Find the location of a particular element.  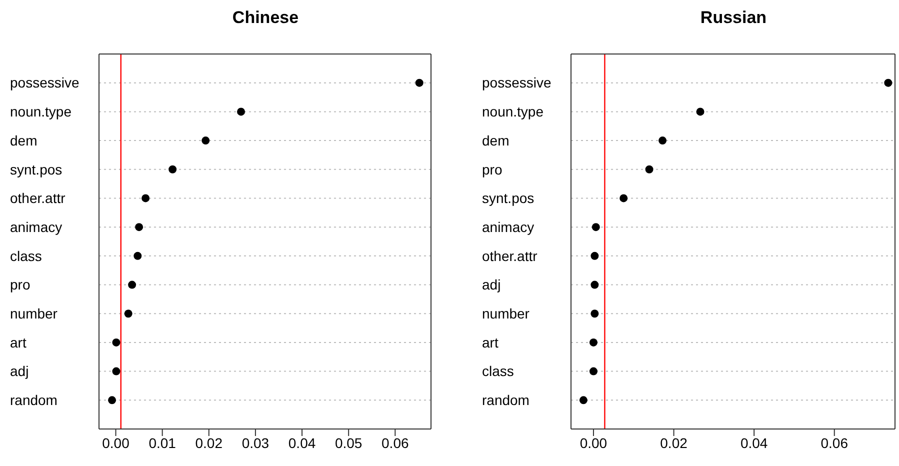

chart-title: Russian is located at coordinates (733, 18).